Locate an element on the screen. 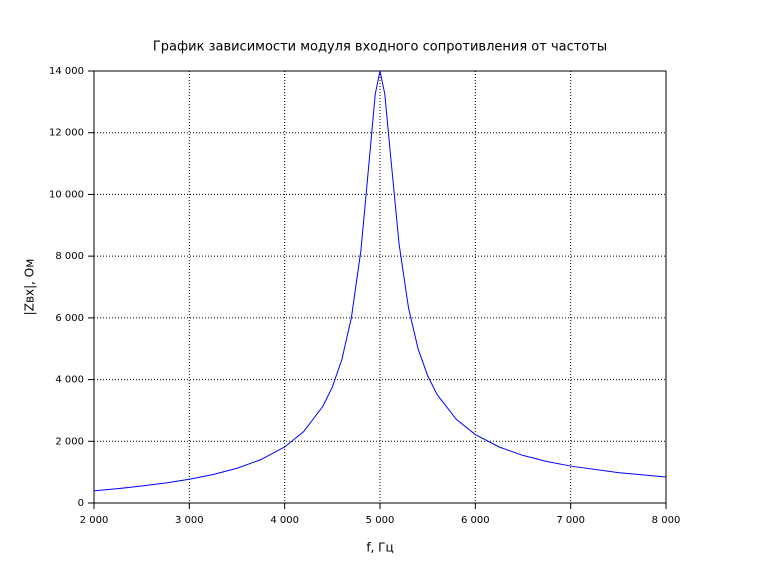 This screenshot has width=760, height=570. x-tick-label: 3 000 is located at coordinates (189, 520).